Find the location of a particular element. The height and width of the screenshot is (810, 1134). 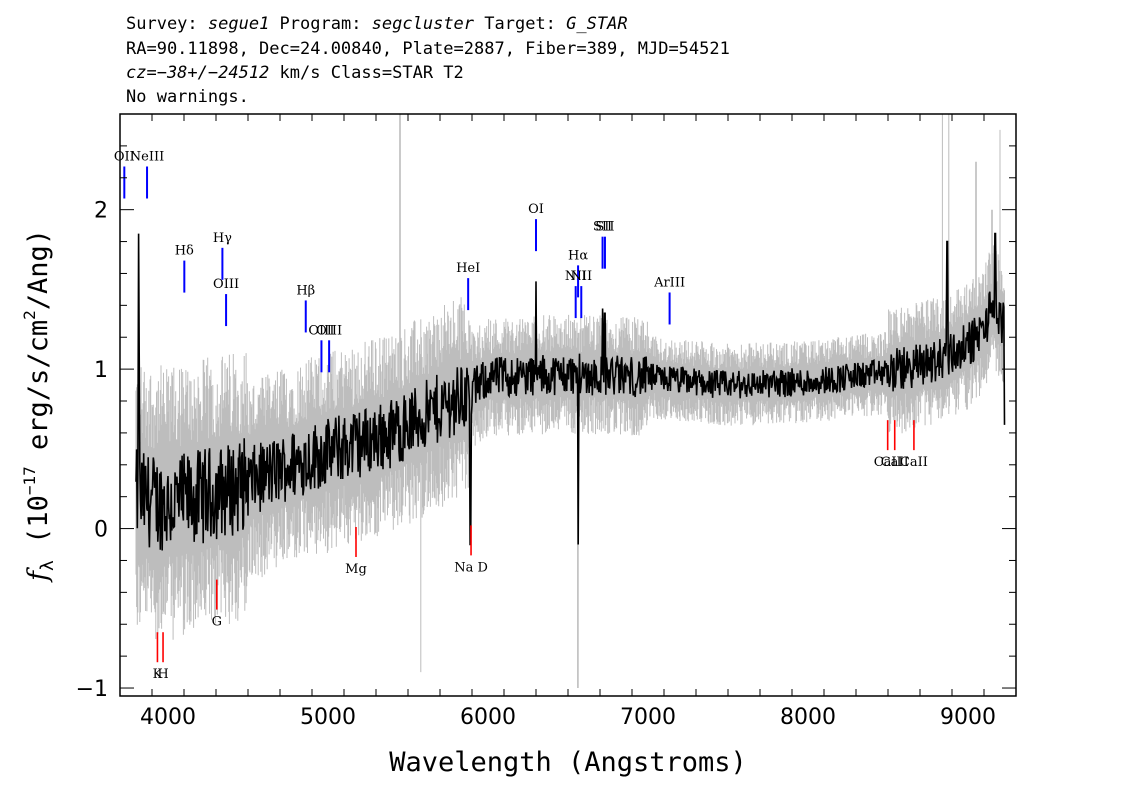

y-tick-label: 2 is located at coordinates (101, 211).